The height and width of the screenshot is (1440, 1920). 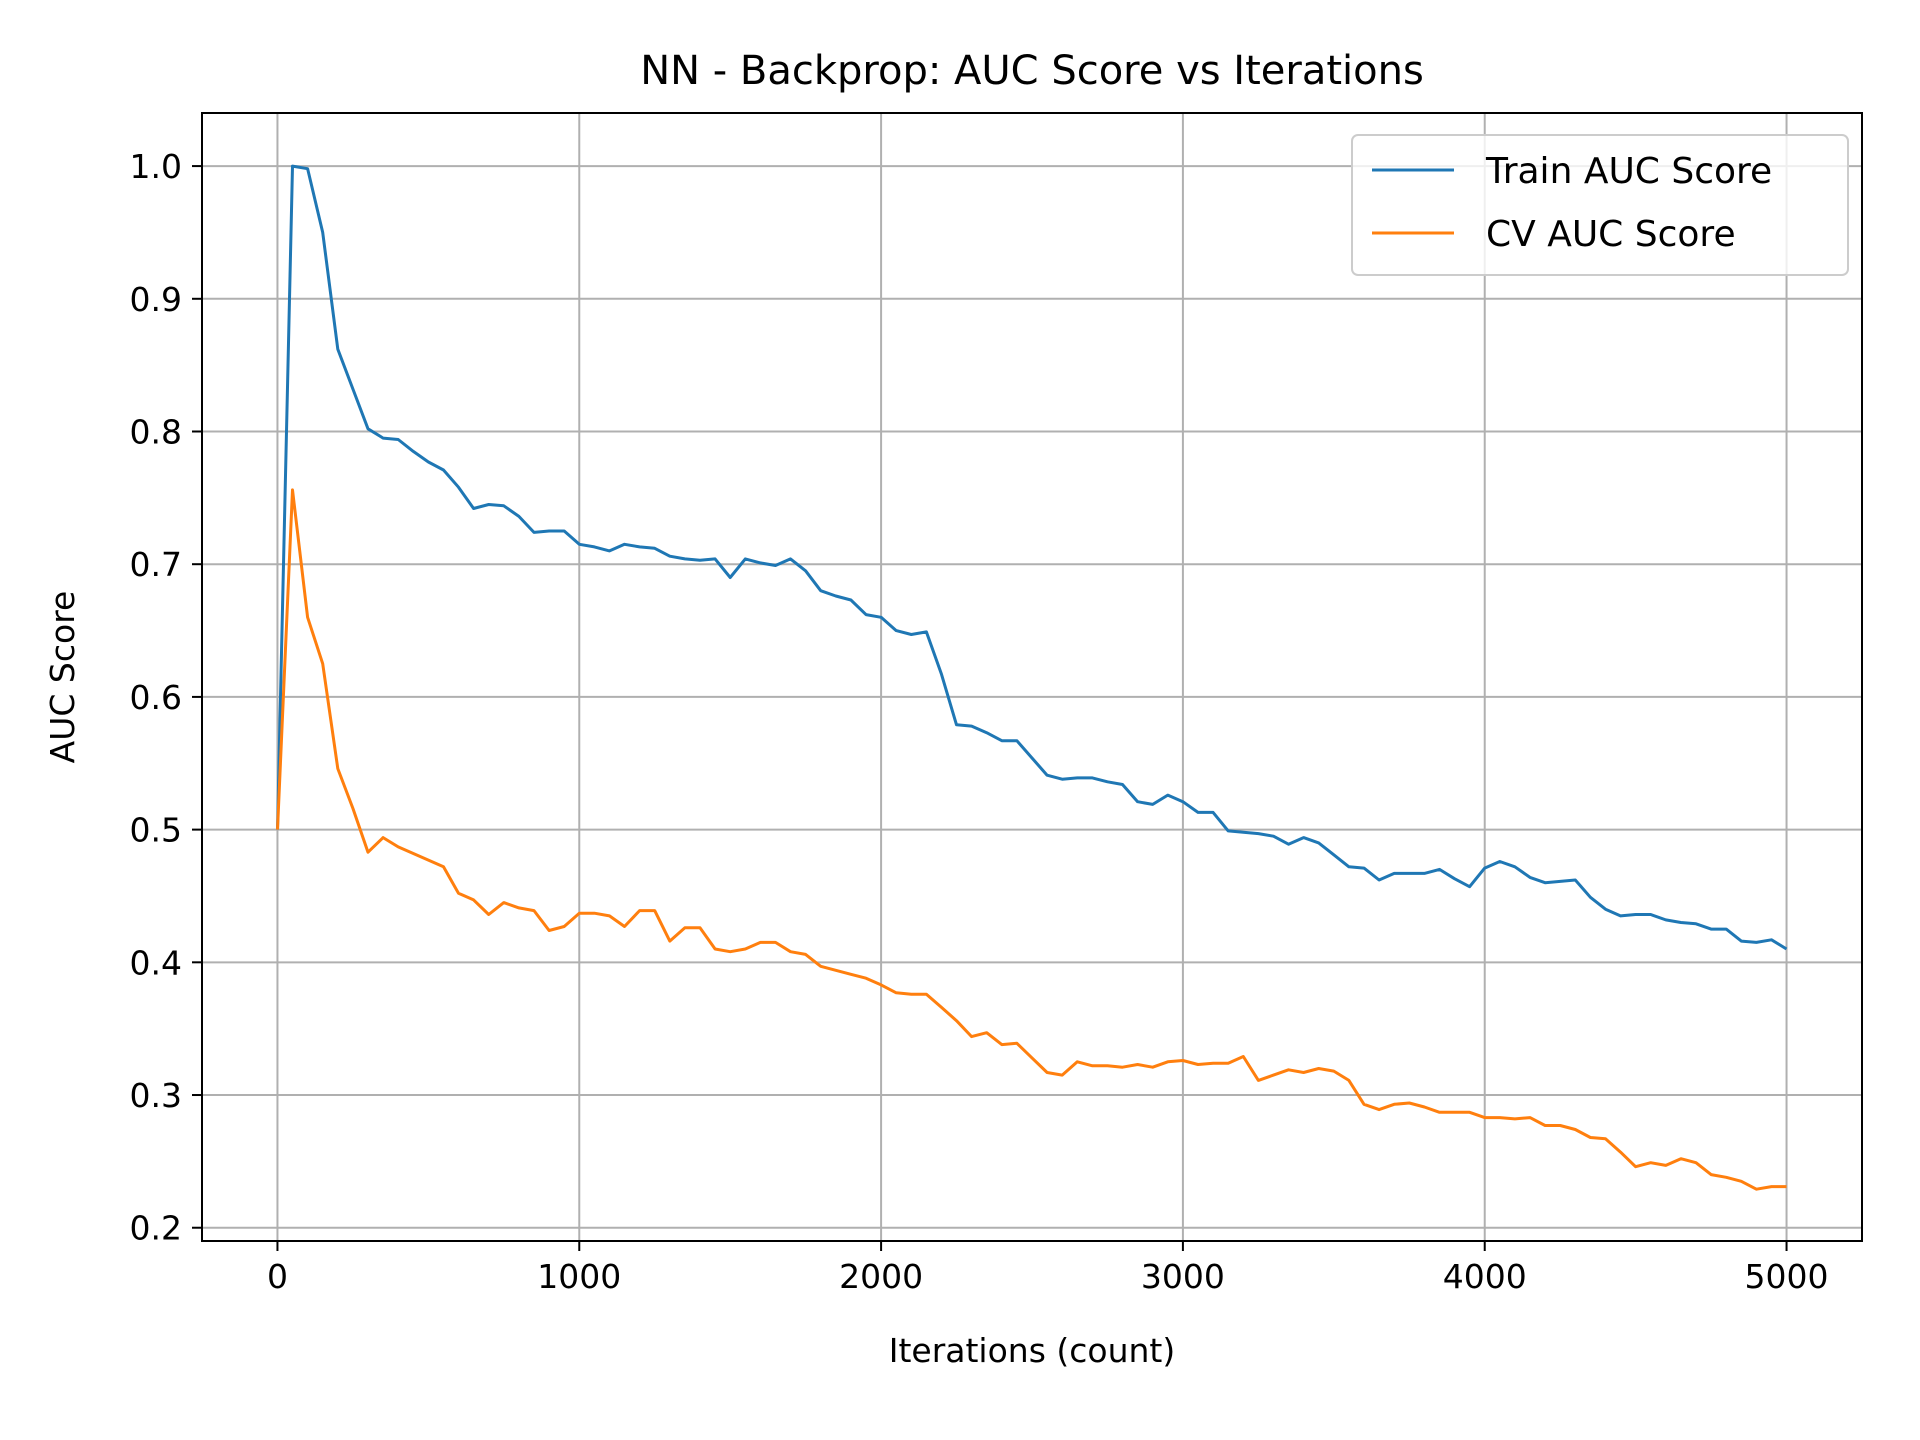 I want to click on y-tick-label: 1.0, so click(x=156, y=166).